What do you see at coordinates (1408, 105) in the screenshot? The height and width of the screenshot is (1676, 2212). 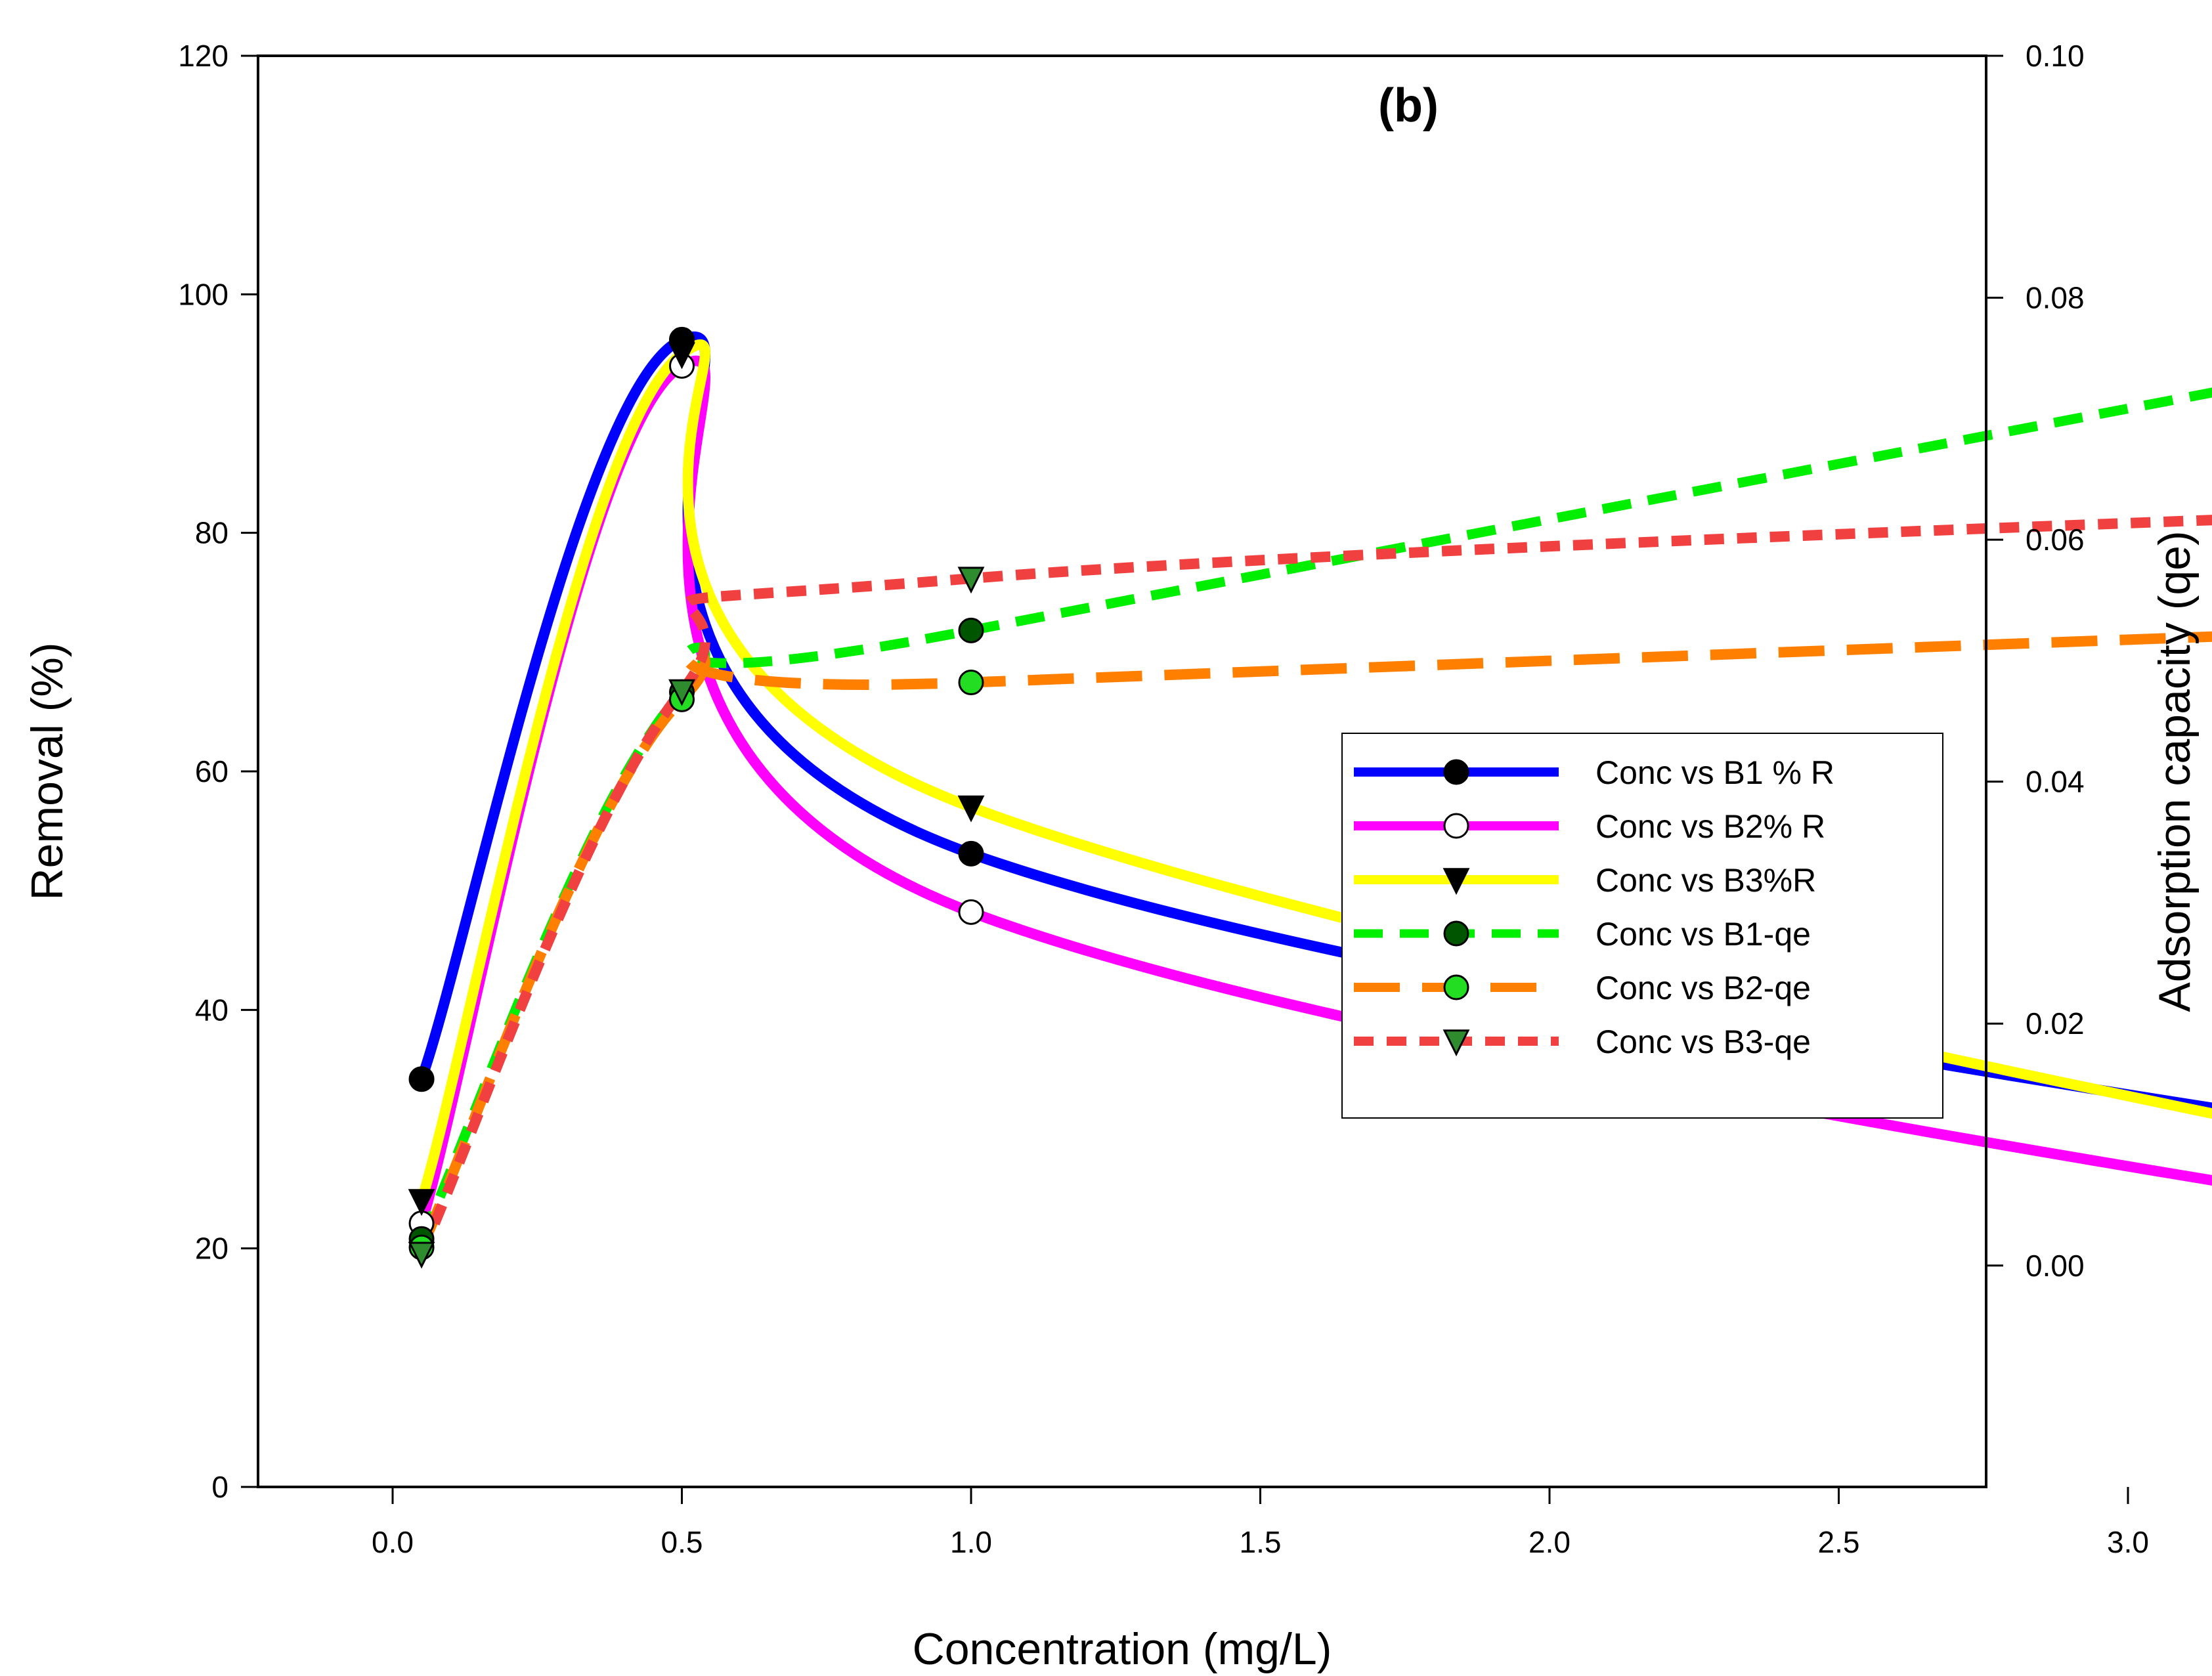 I see `panel-label: (b)` at bounding box center [1408, 105].